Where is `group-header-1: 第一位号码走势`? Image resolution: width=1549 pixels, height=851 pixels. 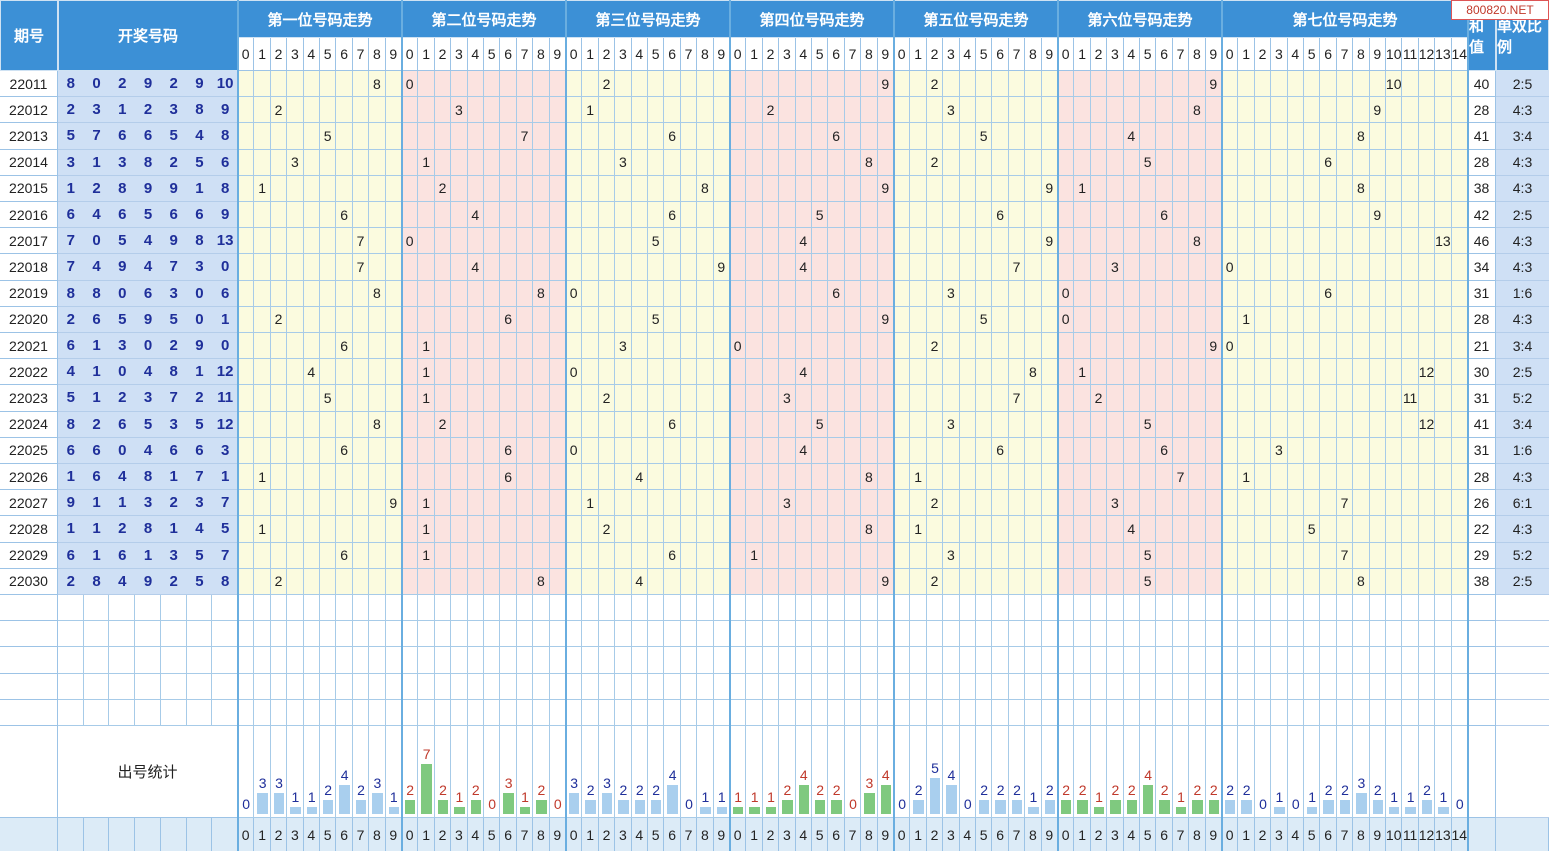 group-header-1: 第一位号码走势 is located at coordinates (320, 19).